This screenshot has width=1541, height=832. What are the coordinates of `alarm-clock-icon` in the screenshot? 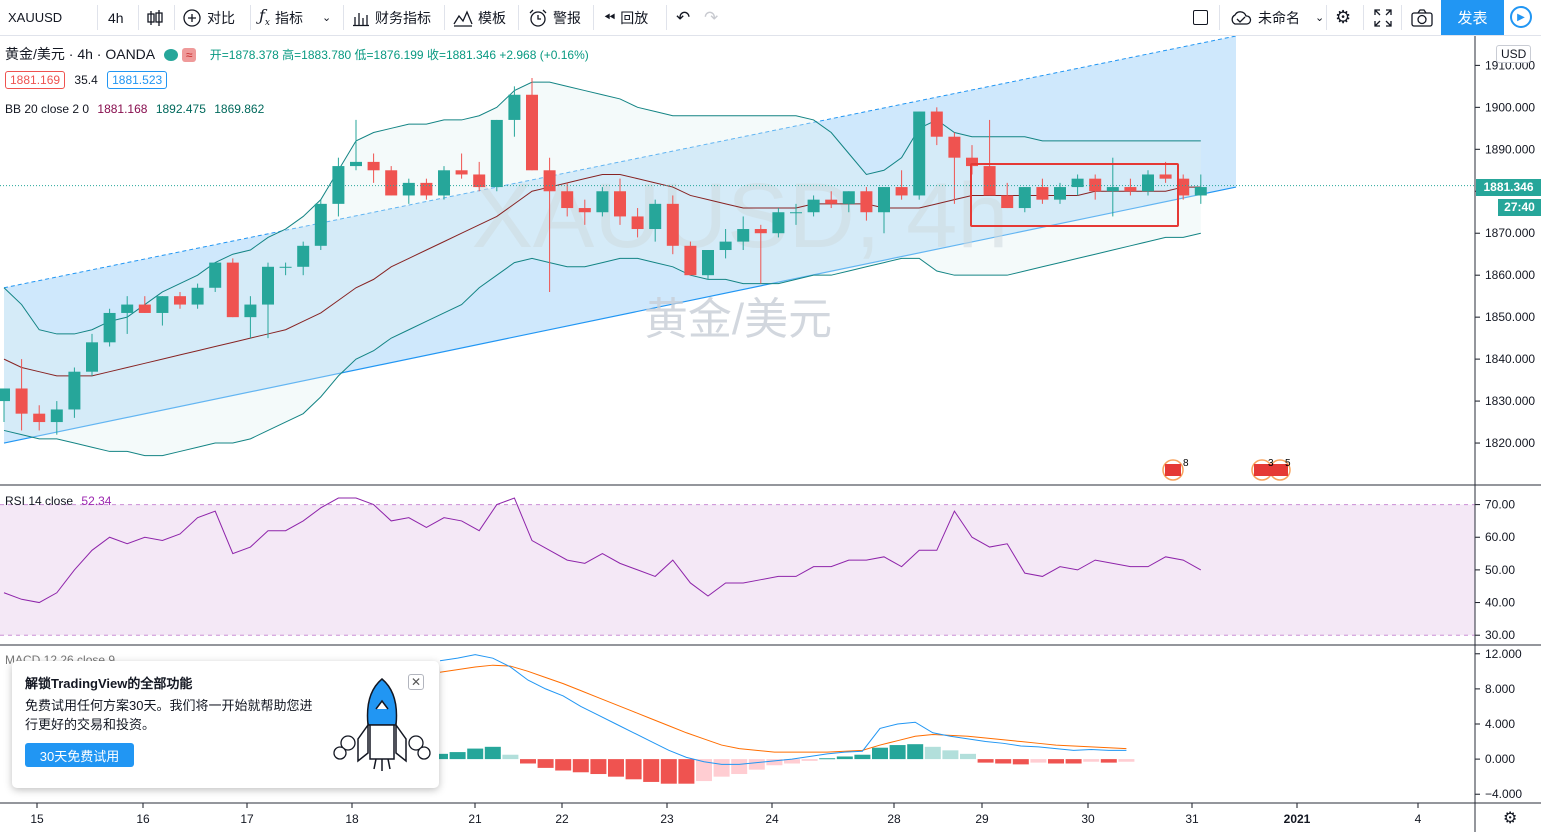 It's located at (538, 18).